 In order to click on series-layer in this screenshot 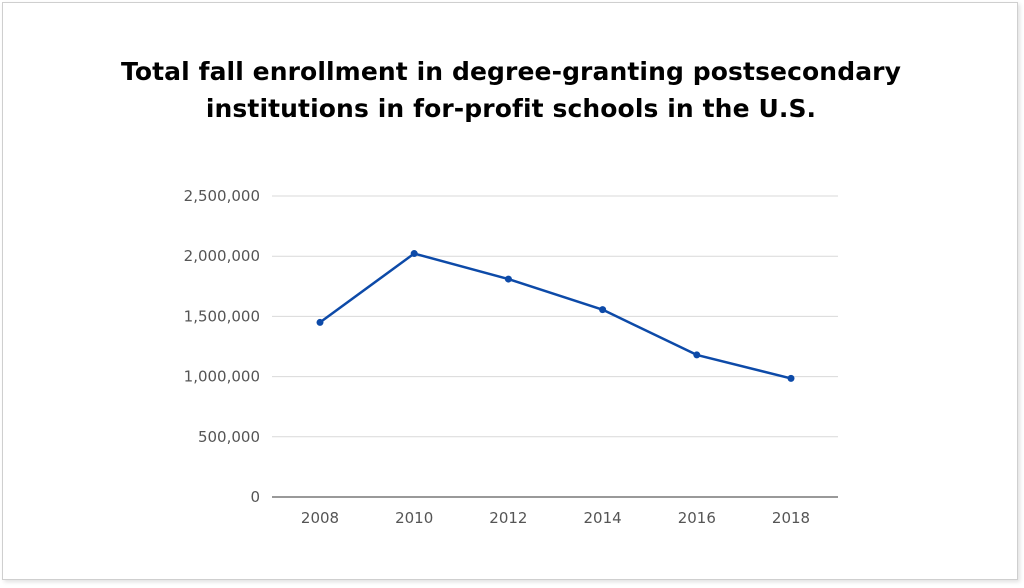, I will do `click(555, 316)`.